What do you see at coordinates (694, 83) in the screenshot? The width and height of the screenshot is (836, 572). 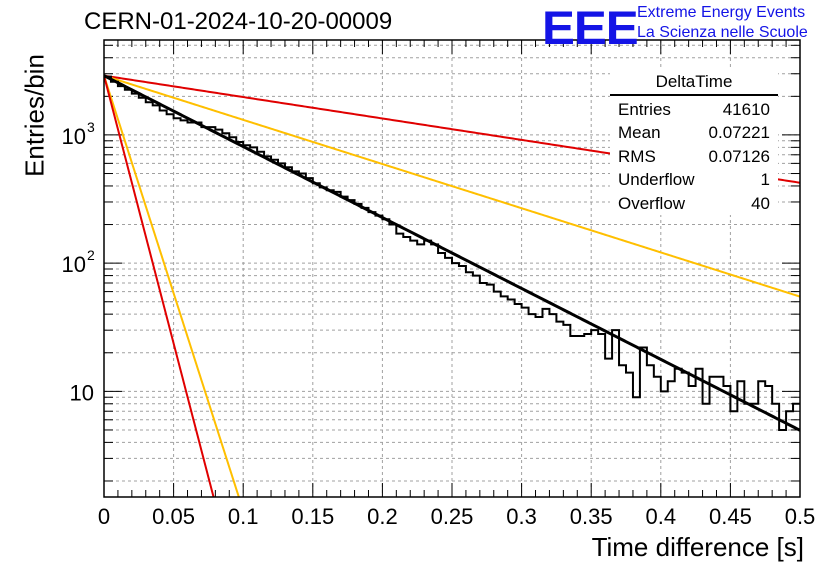 I see `stats-title: DeltaTime` at bounding box center [694, 83].